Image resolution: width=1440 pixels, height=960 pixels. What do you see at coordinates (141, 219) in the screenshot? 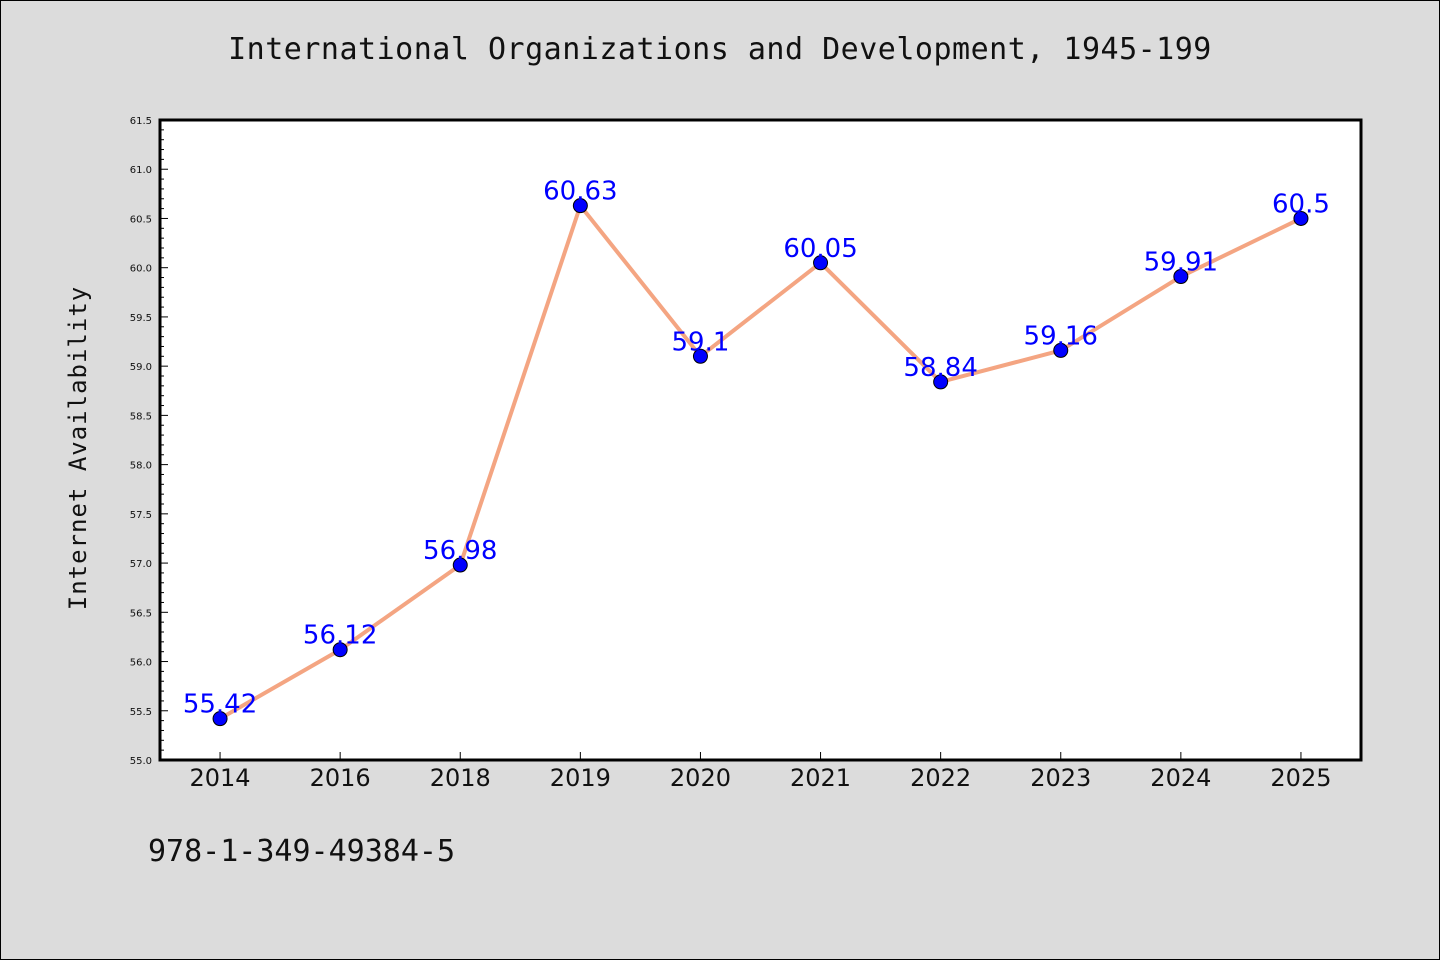
I see `y-tick-label: 60.5` at bounding box center [141, 219].